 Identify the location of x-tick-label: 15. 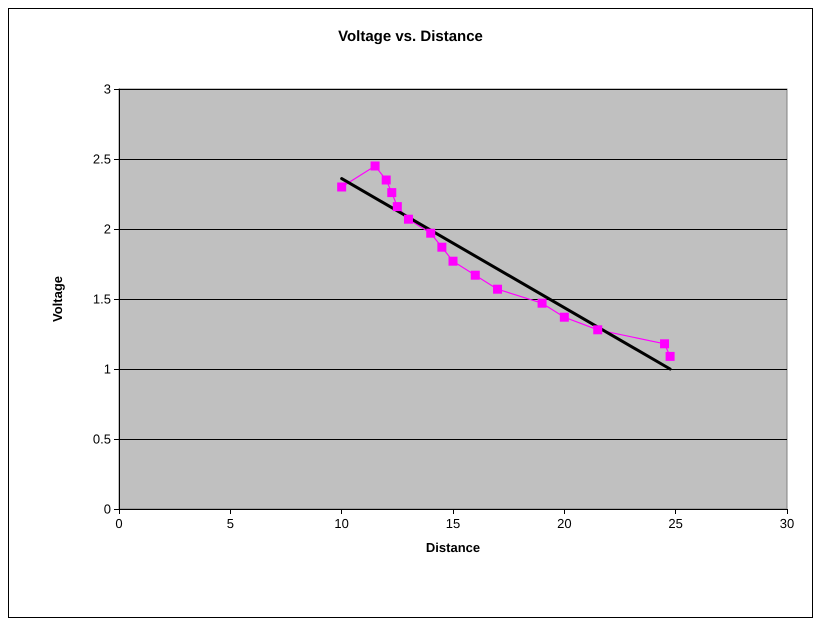
(453, 523).